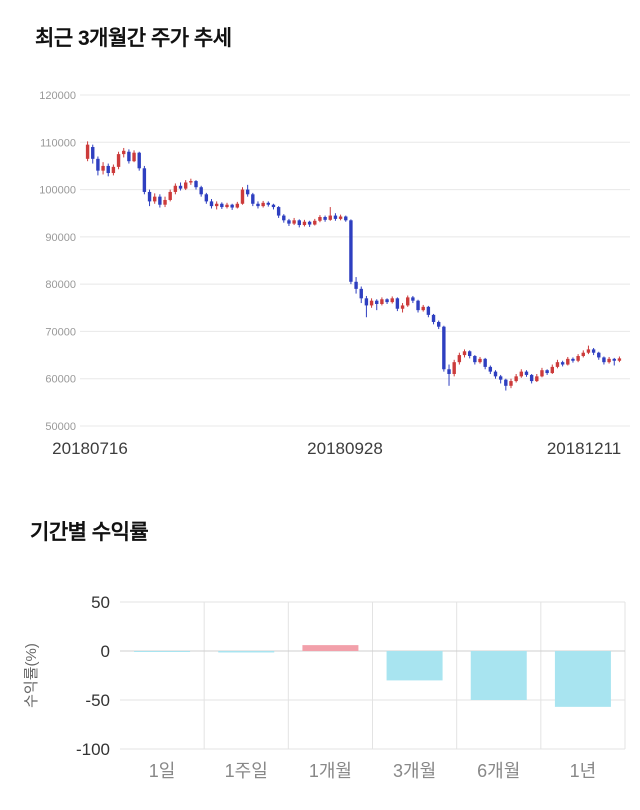 The height and width of the screenshot is (810, 640). Describe the element at coordinates (345, 448) in the screenshot. I see `price-x-tick-label: 20180928` at that location.